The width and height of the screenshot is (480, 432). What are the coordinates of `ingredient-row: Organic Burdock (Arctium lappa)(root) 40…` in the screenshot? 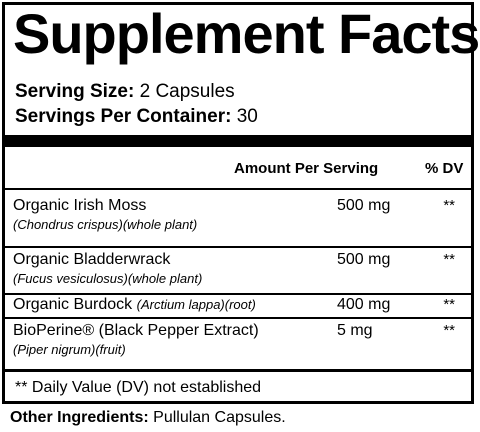 It's located at (238, 305).